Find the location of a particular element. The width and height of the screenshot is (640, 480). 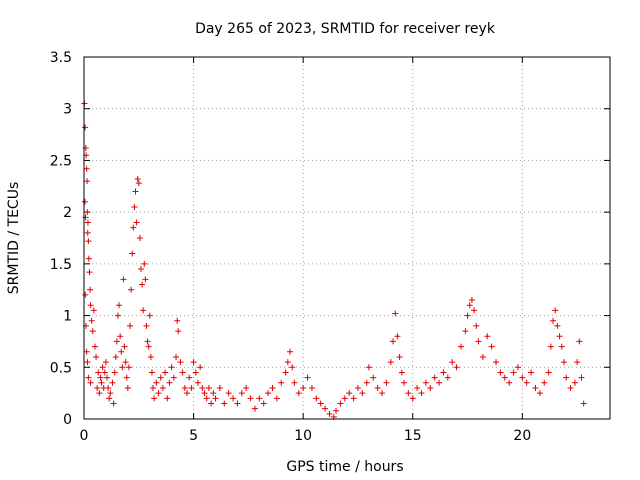

y-tick-label: 3 is located at coordinates (67, 110).